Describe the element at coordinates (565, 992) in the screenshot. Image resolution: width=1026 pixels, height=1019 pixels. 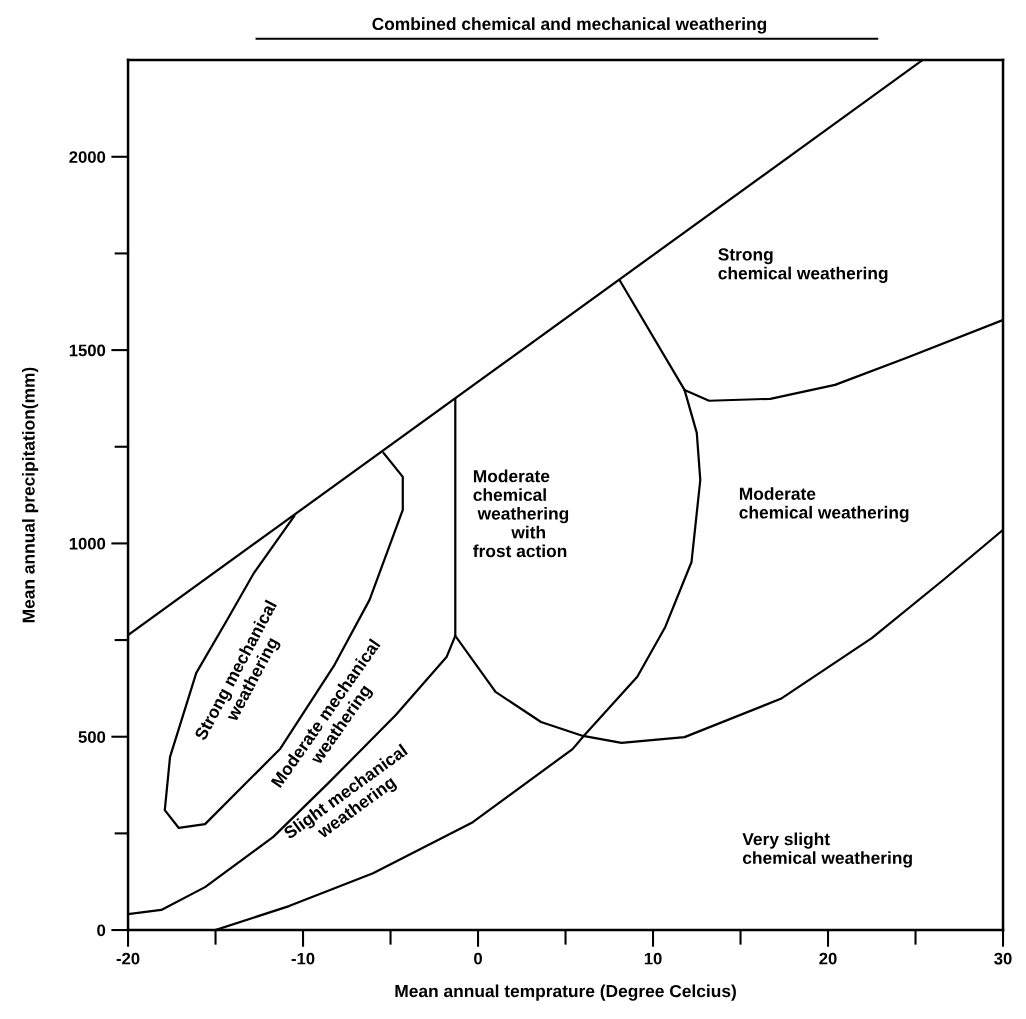
I see `x-axis-title: Mean annual temprature (Degree Celcius)` at that location.